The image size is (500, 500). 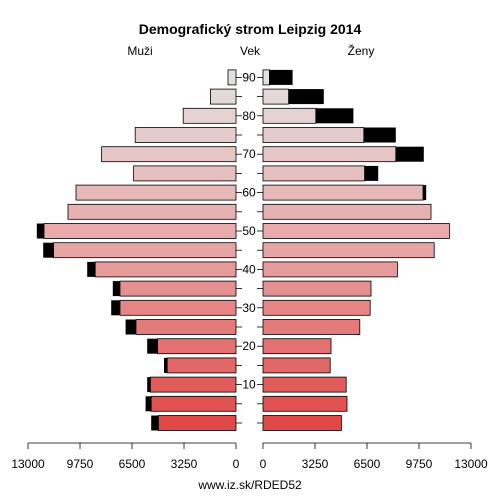 I want to click on right-x-tick-label: 9750, so click(x=419, y=464).